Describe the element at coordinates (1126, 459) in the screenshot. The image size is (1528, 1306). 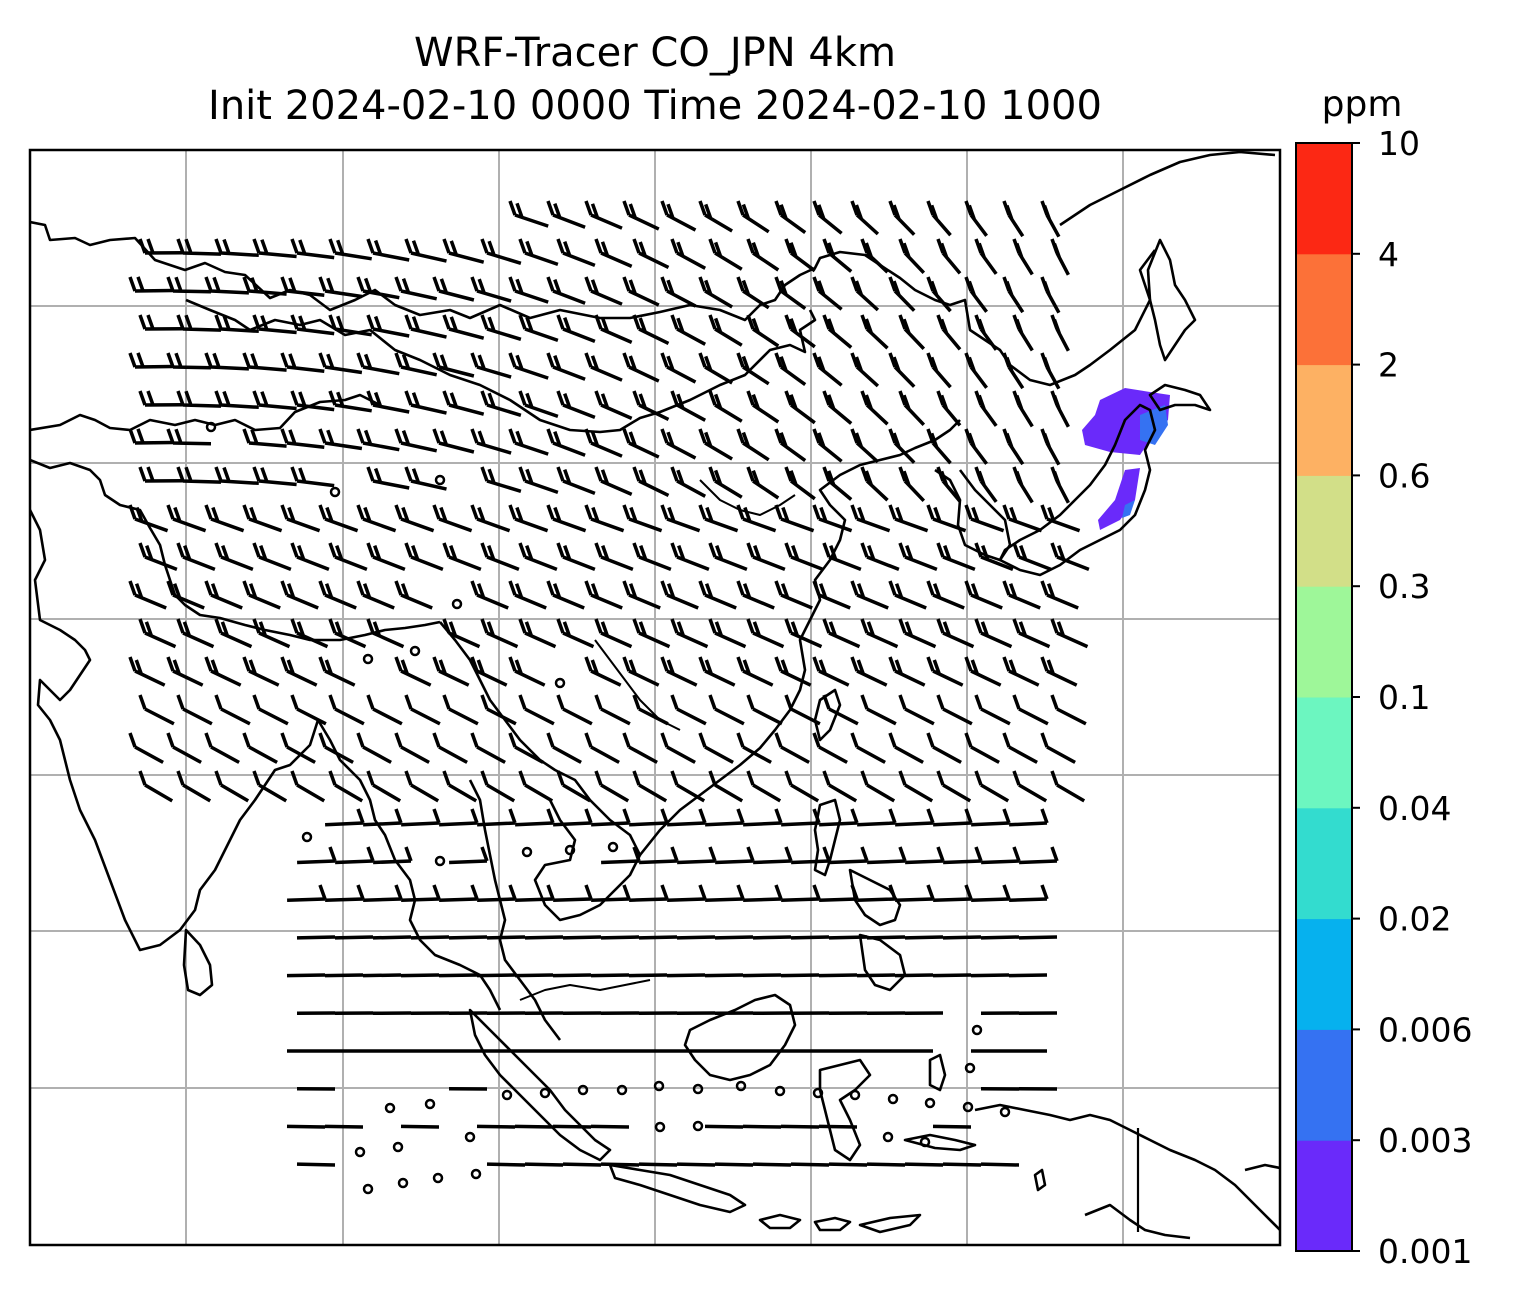
I see `co-tracer-plume` at that location.